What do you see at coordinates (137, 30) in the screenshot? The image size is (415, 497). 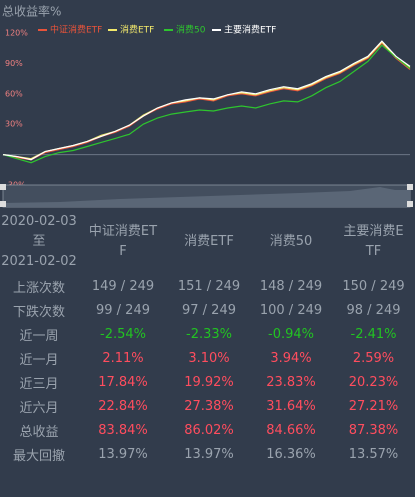 I see `legend-label: 消费ETF` at bounding box center [137, 30].